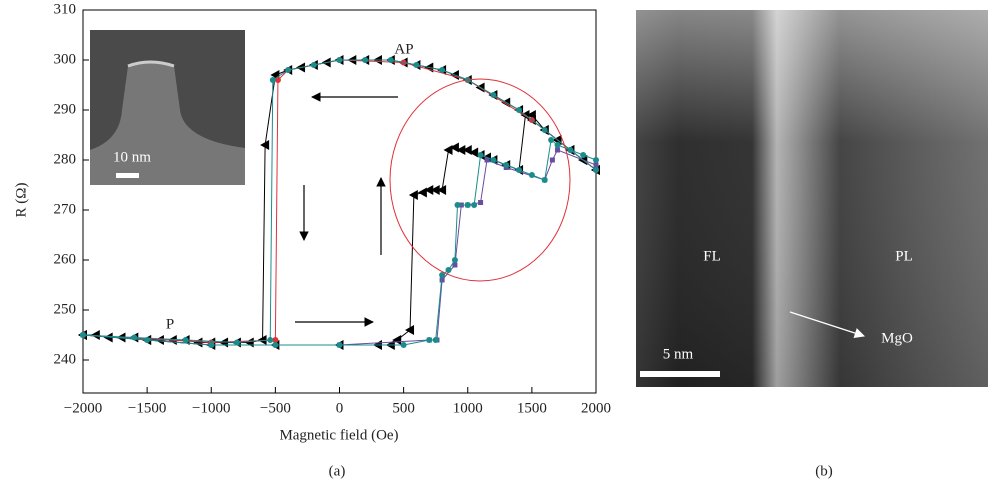 The height and width of the screenshot is (492, 988). I want to click on x-tick-label: −1000, so click(211, 408).